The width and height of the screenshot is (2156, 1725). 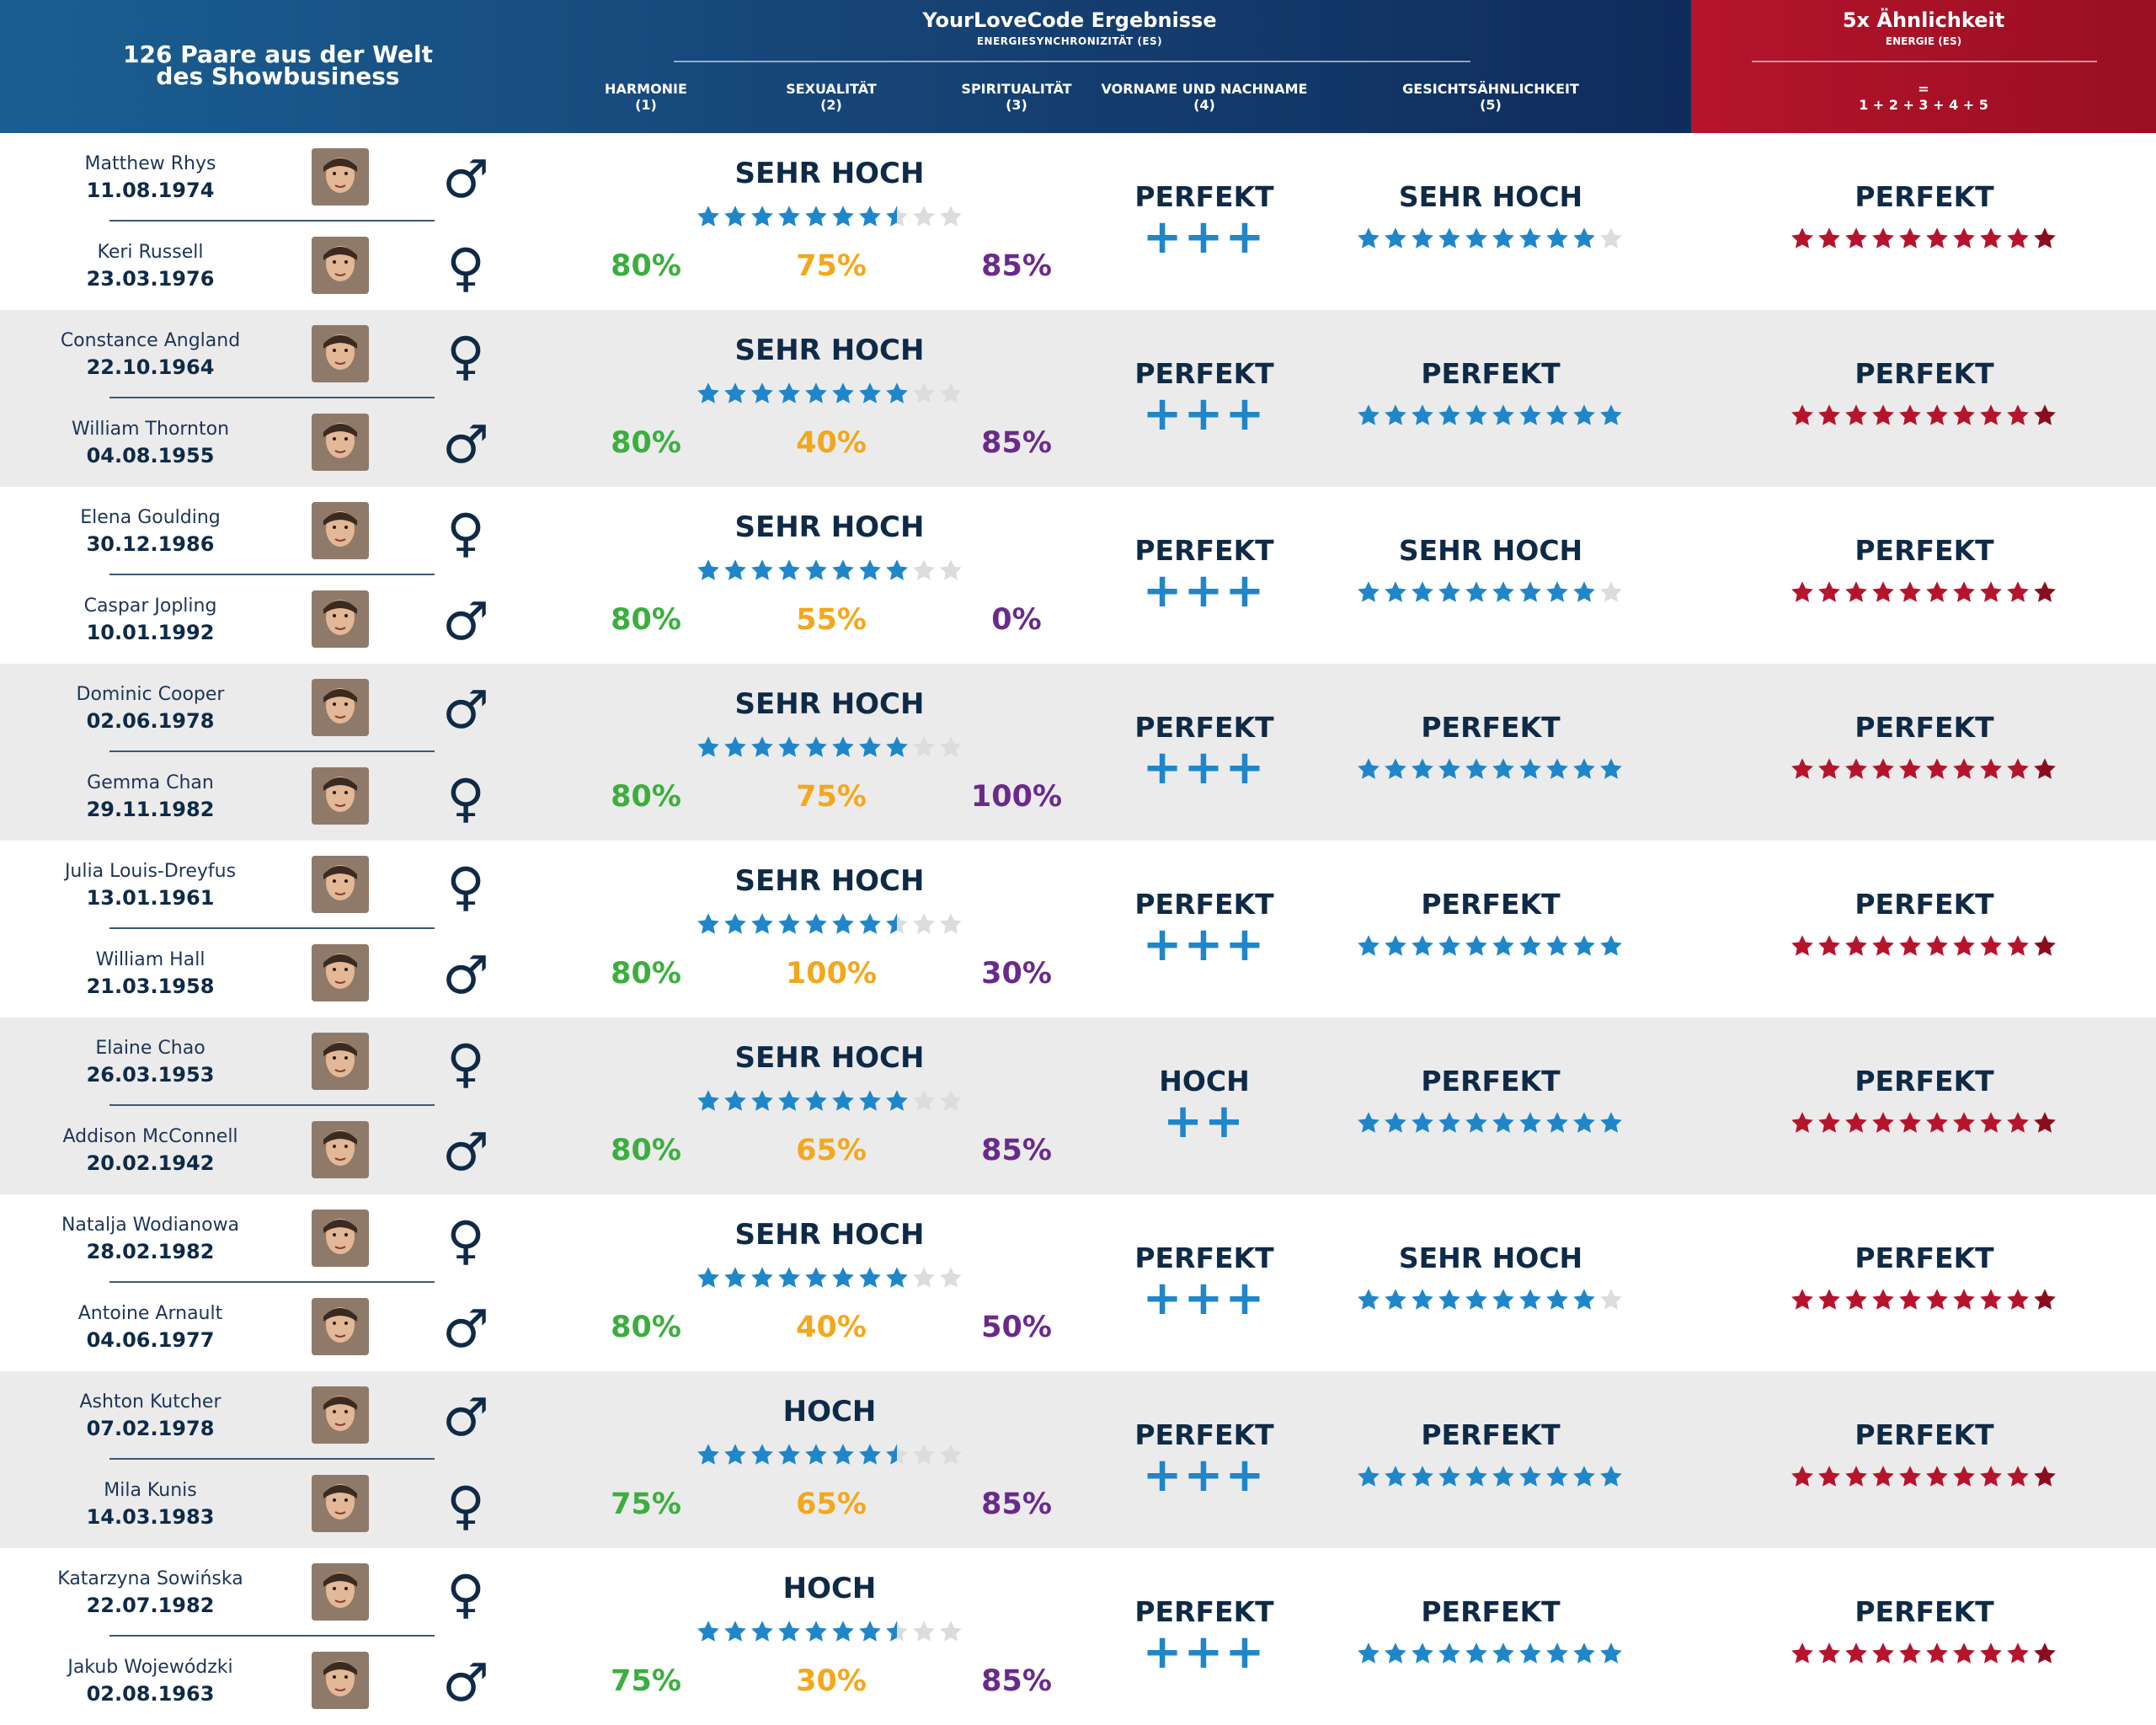 What do you see at coordinates (150, 1075) in the screenshot?
I see `person-birthdate: 26.03.1953` at bounding box center [150, 1075].